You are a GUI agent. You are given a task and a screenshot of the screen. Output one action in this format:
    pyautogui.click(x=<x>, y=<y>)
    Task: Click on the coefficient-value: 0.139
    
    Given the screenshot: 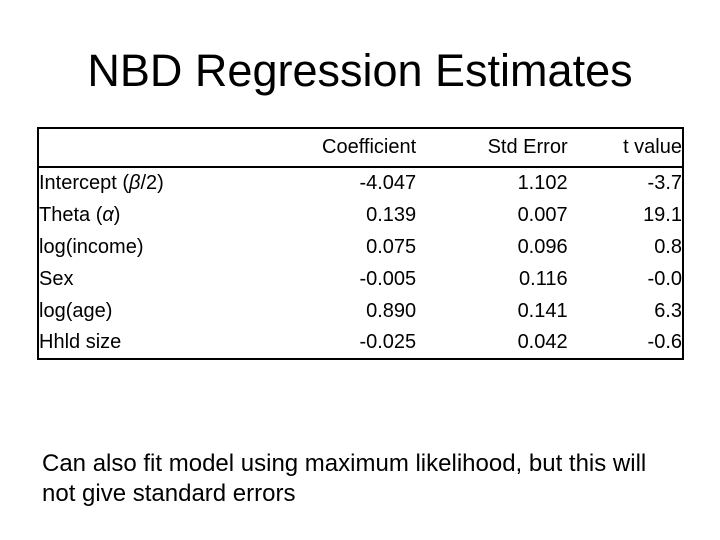 What is the action you would take?
    pyautogui.click(x=391, y=214)
    